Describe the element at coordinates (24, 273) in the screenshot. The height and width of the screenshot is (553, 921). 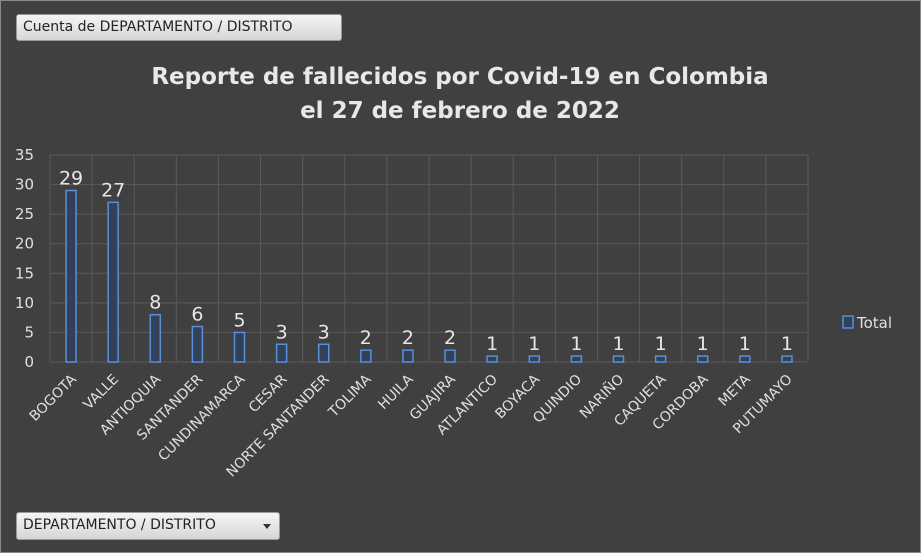
I see `y-tick-label: 15` at that location.